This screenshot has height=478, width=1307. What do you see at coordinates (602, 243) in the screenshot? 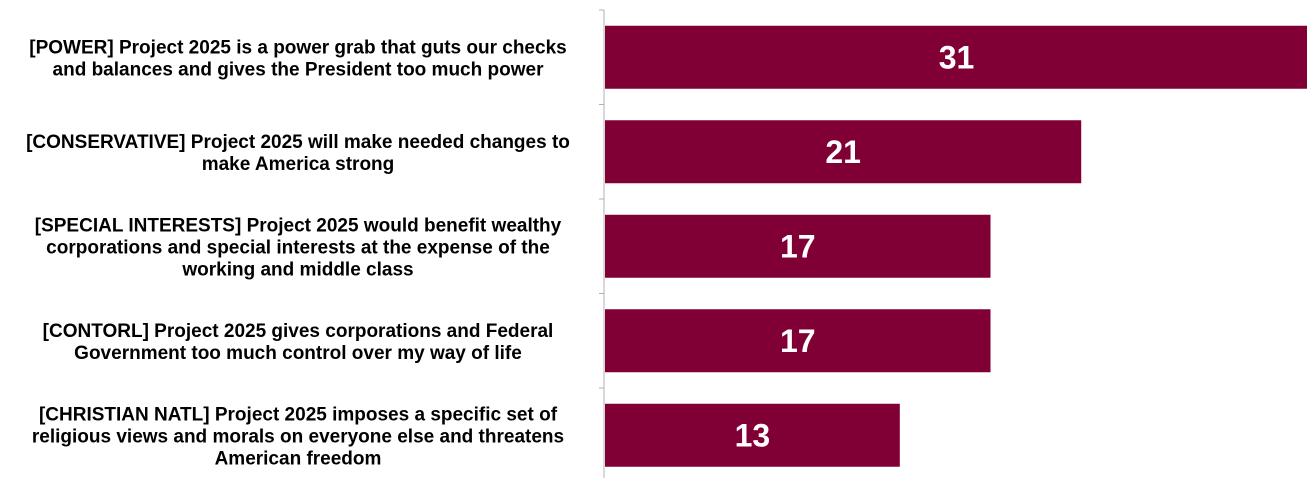
I see `y-axis` at bounding box center [602, 243].